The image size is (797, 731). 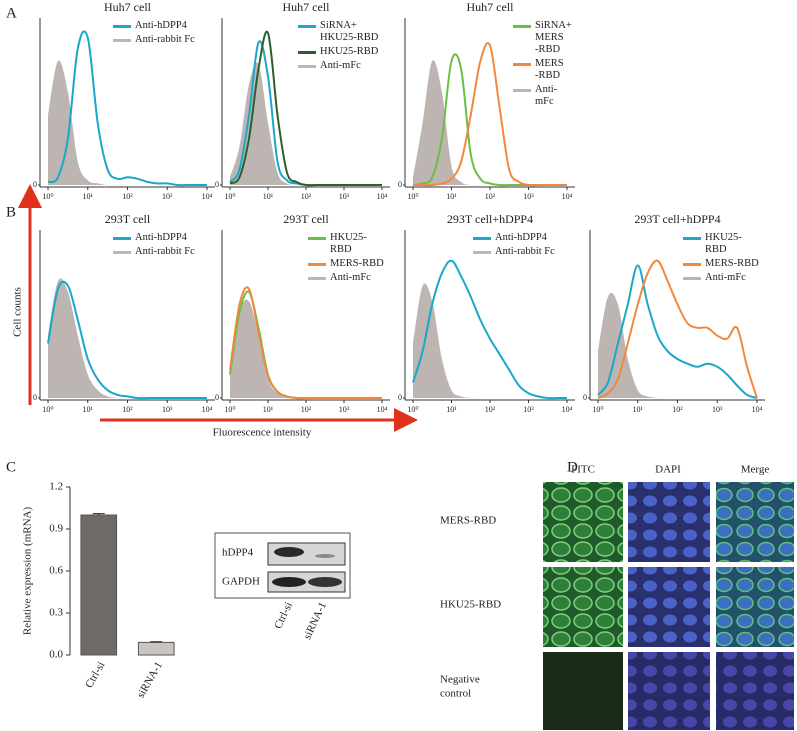 I want to click on legend-label: MERS-RBD, so click(x=732, y=263).